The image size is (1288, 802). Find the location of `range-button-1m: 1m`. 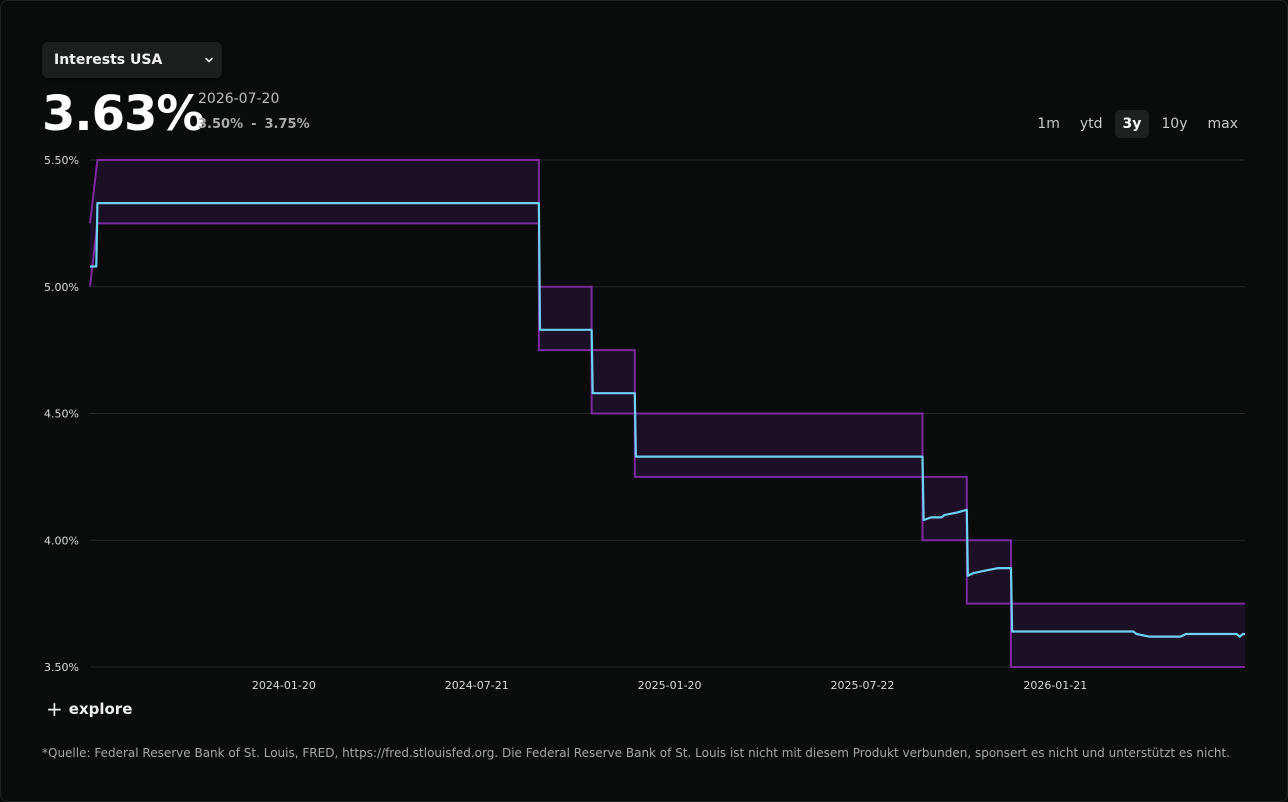

range-button-1m: 1m is located at coordinates (1048, 124).